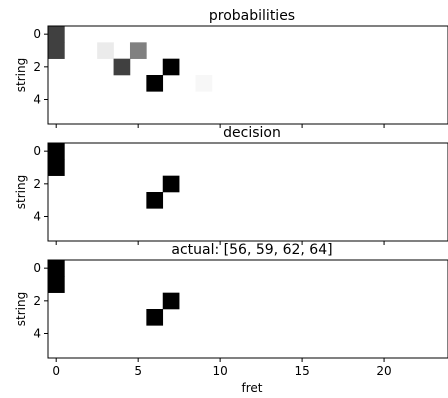 This screenshot has height=398, width=448. What do you see at coordinates (252, 16) in the screenshot?
I see `panel-title: probabilities` at bounding box center [252, 16].